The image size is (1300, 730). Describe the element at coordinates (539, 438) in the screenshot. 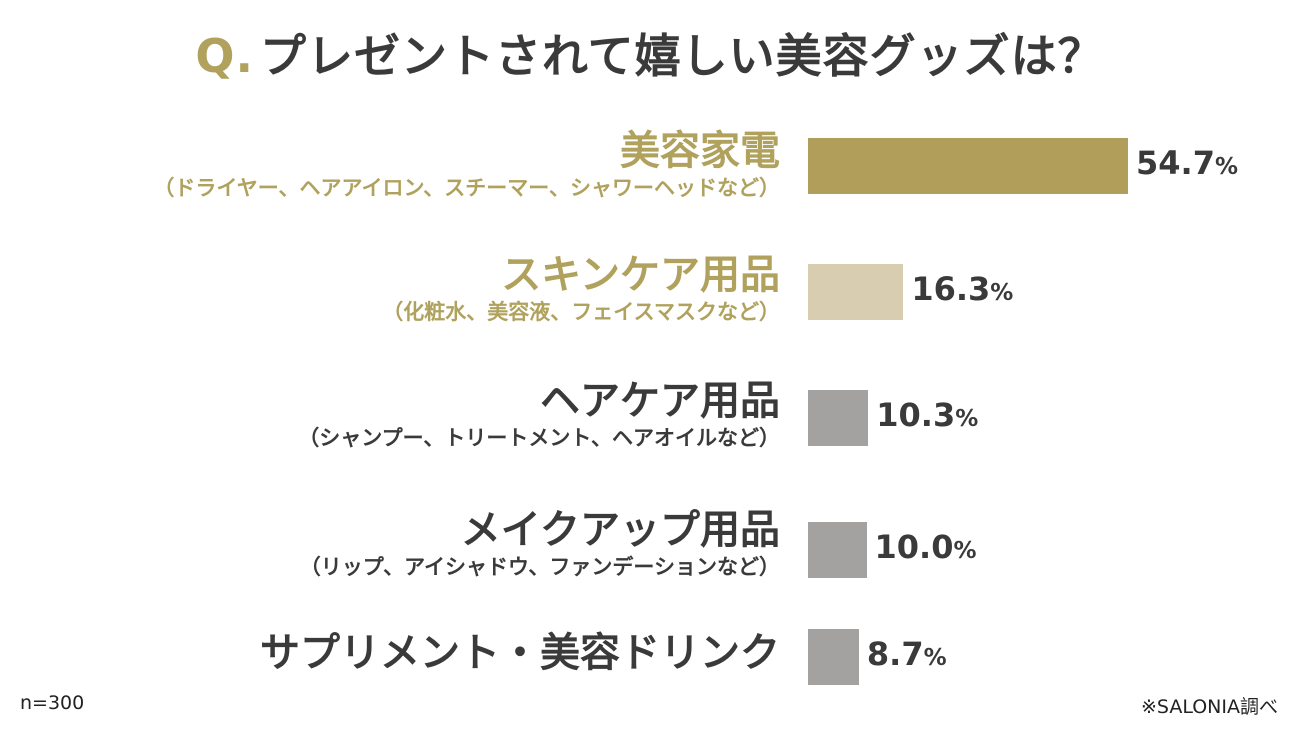

I see `category-examples: （シャンプー、トリートメント、ヘアオイルなど）` at that location.